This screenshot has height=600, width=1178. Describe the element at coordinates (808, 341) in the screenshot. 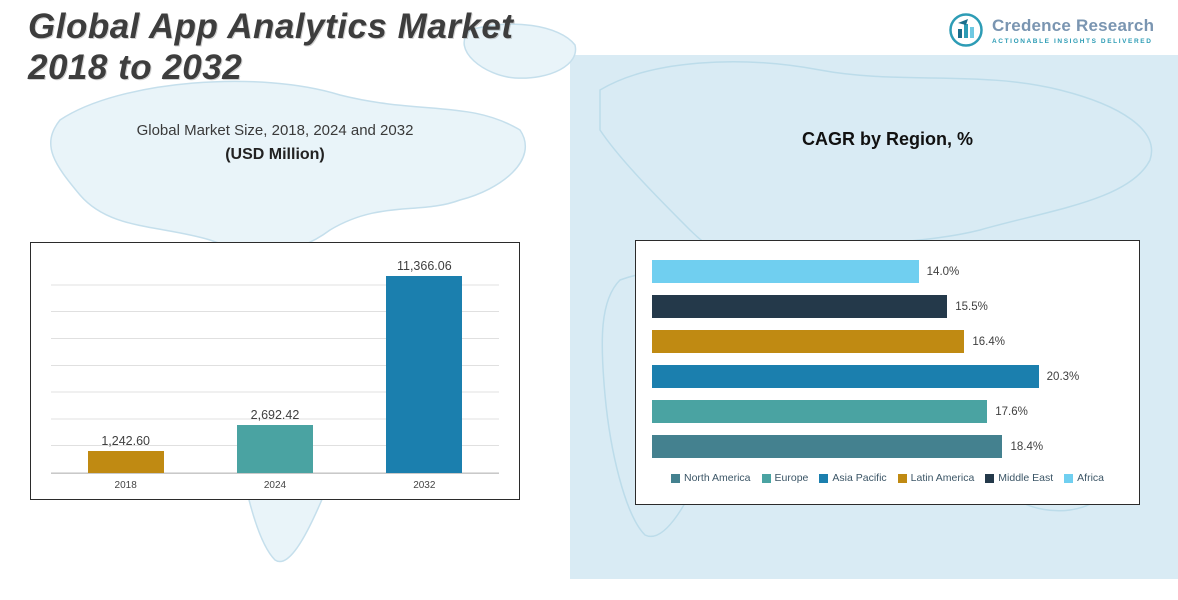

I see `cagr-bar-latin-america` at that location.